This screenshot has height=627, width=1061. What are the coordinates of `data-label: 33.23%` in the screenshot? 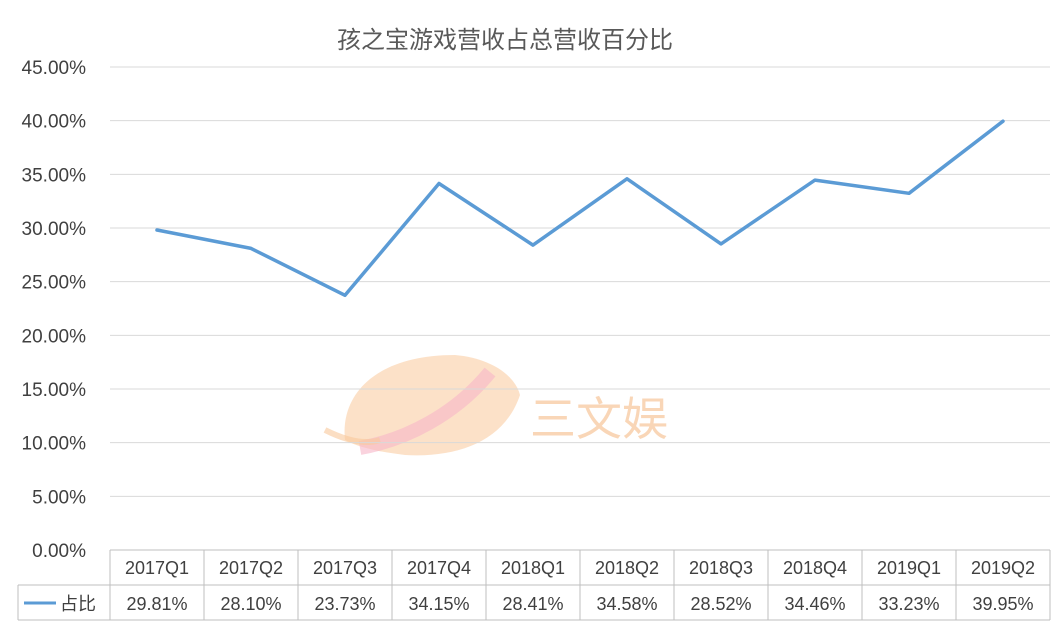 It's located at (908, 604).